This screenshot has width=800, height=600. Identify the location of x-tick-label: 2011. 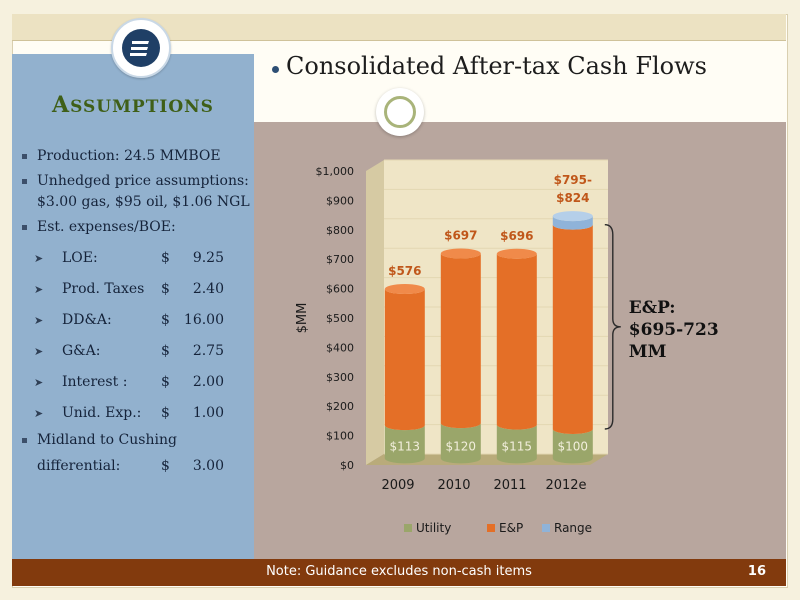
(509, 485).